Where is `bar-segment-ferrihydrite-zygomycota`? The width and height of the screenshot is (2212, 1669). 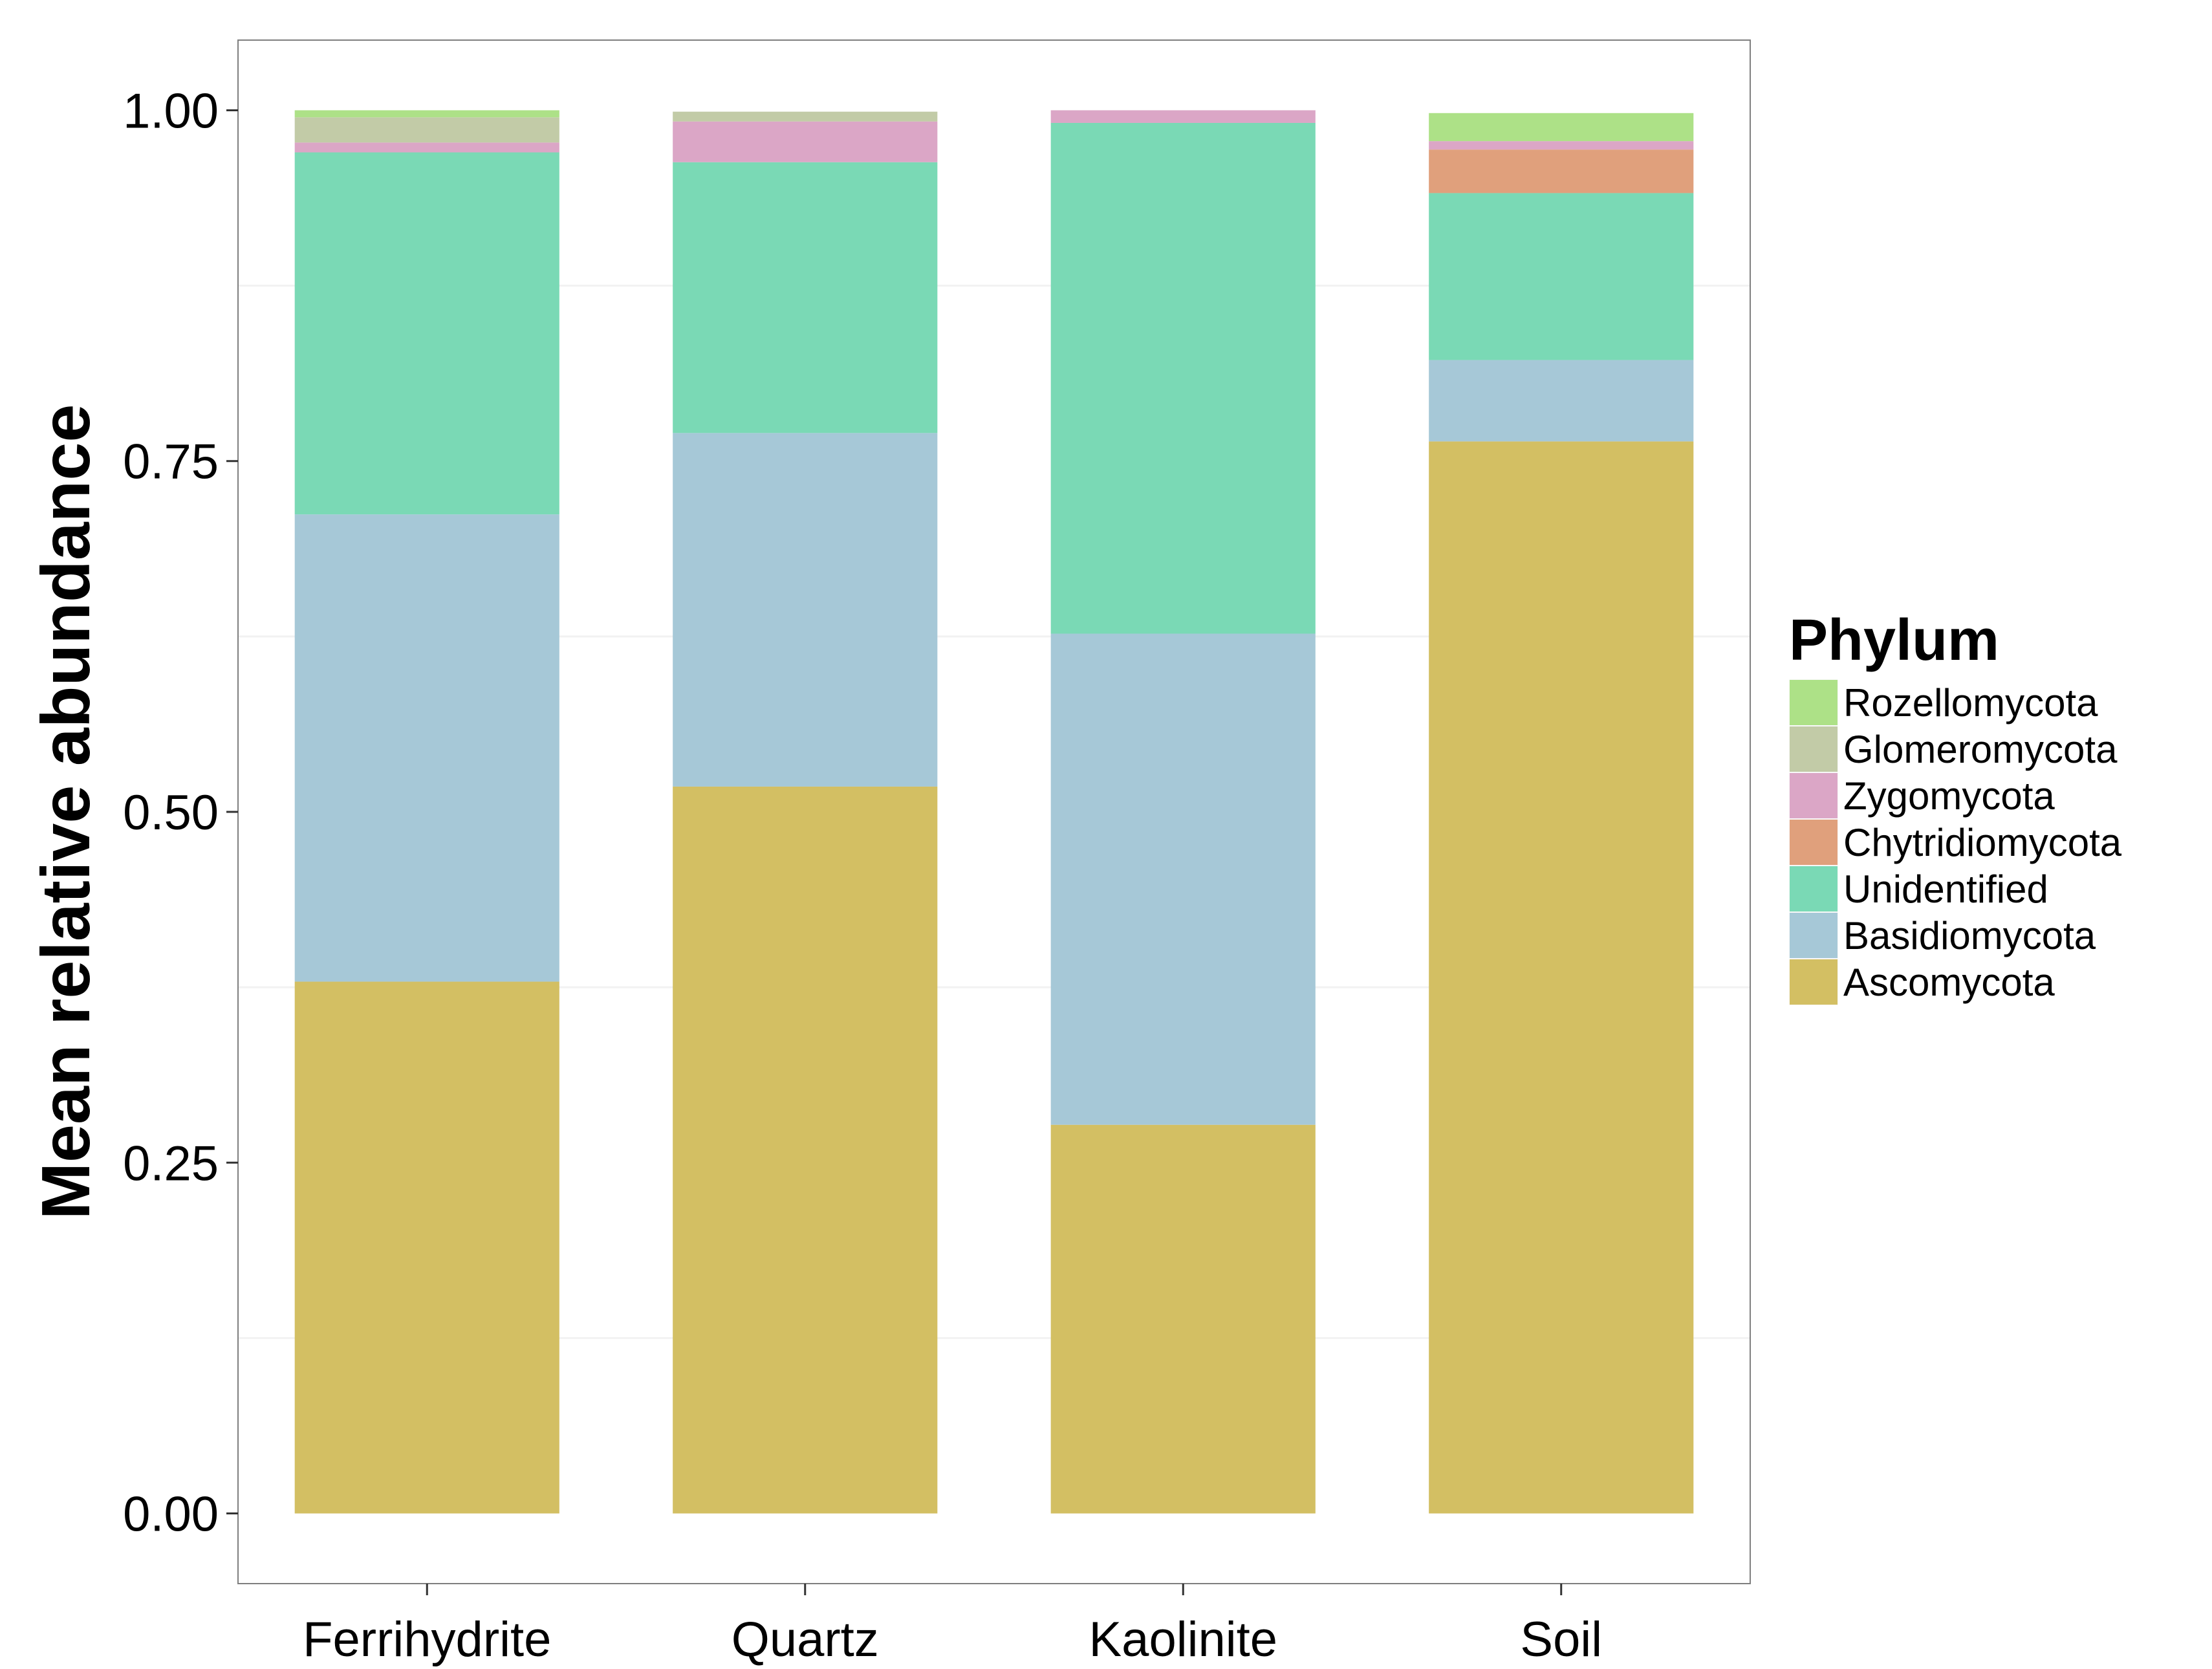
bar-segment-ferrihydrite-zygomycota is located at coordinates (426, 147).